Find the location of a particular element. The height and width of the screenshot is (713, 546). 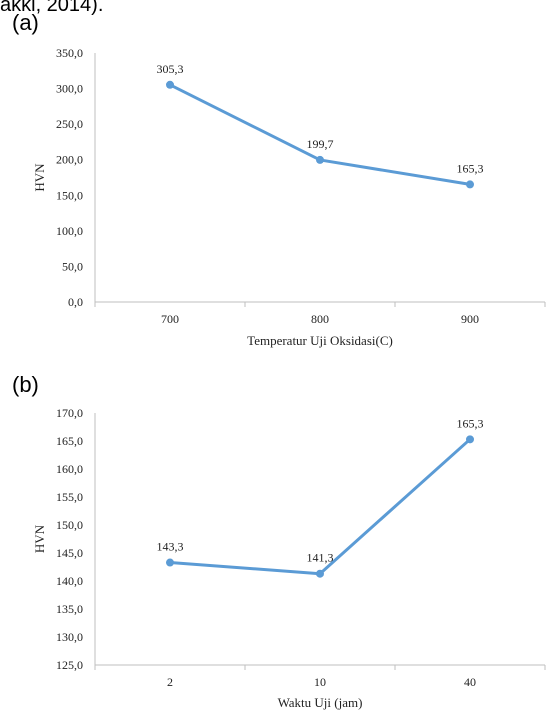

chart-a-y-tick-label: 350,0 is located at coordinates (69, 53).